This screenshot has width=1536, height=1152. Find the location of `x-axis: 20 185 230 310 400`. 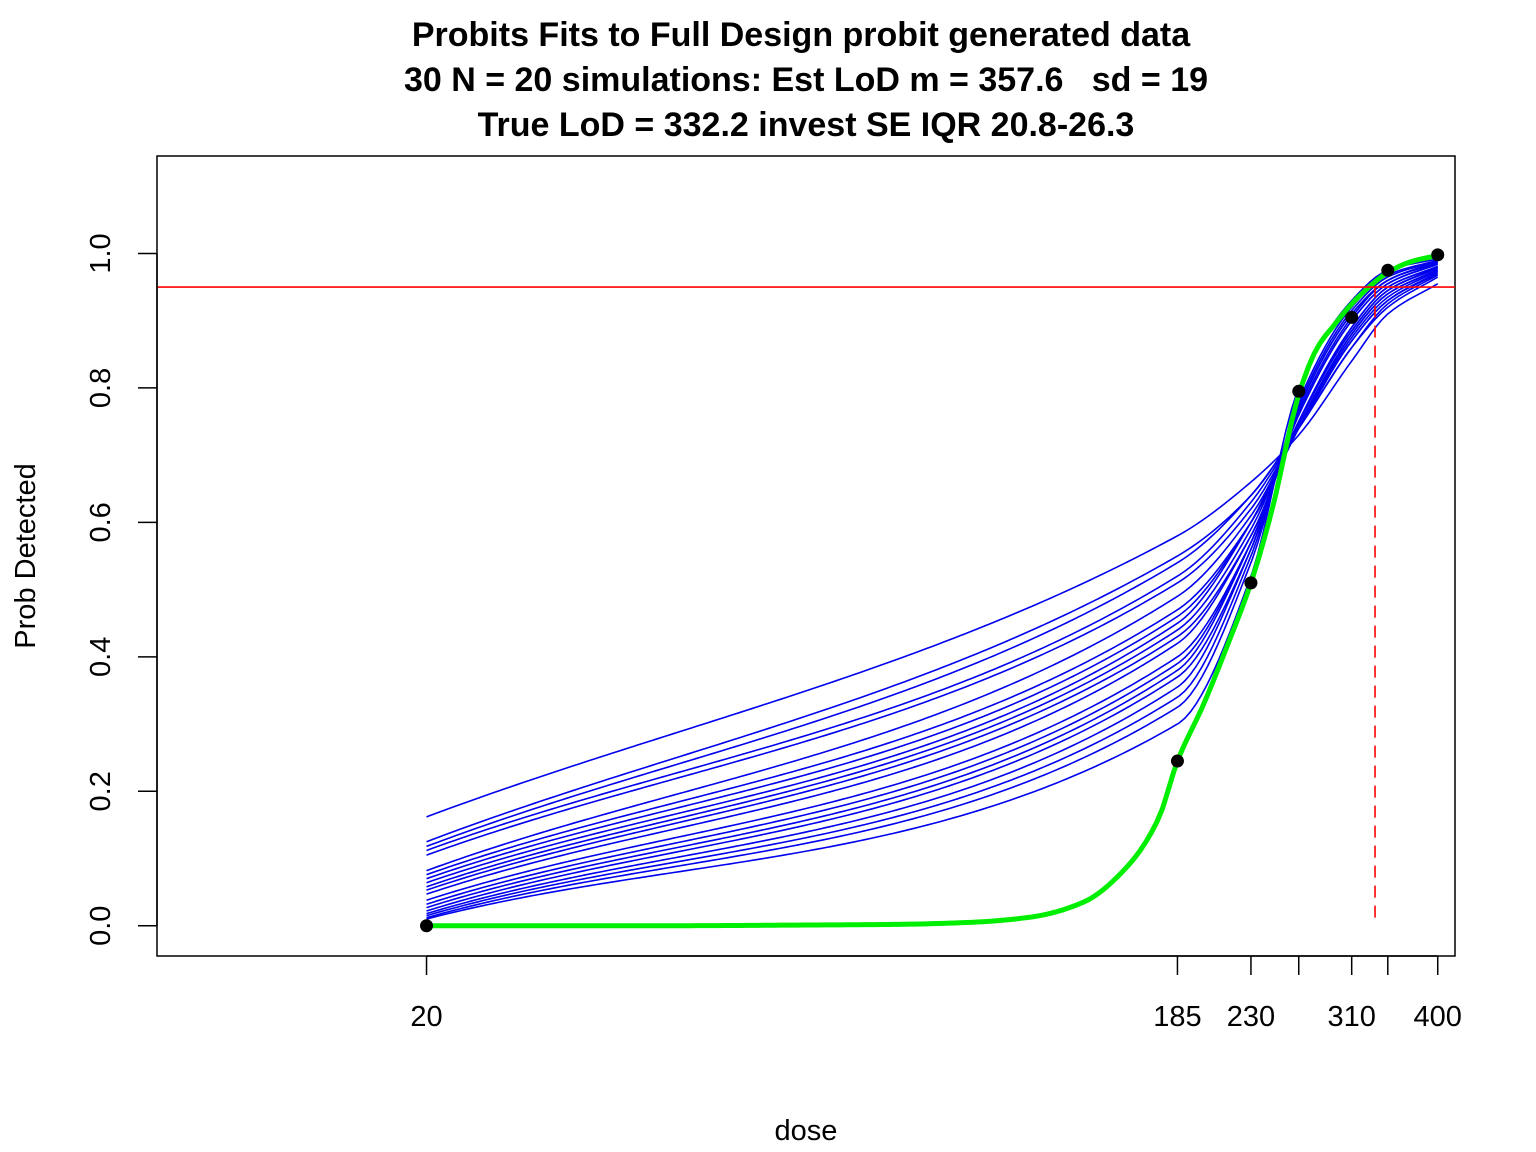

x-axis: 20 185 230 310 400 is located at coordinates (936, 994).